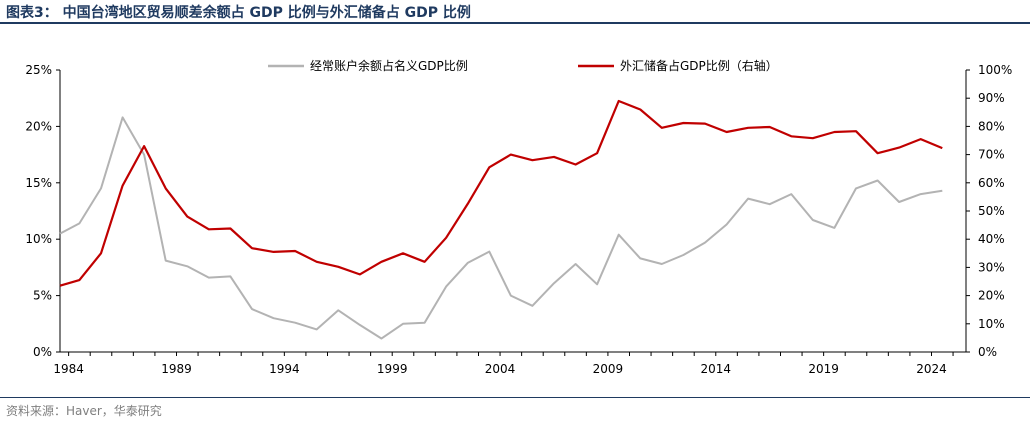  I want to click on right-tick-label: 20%, so click(991, 296).